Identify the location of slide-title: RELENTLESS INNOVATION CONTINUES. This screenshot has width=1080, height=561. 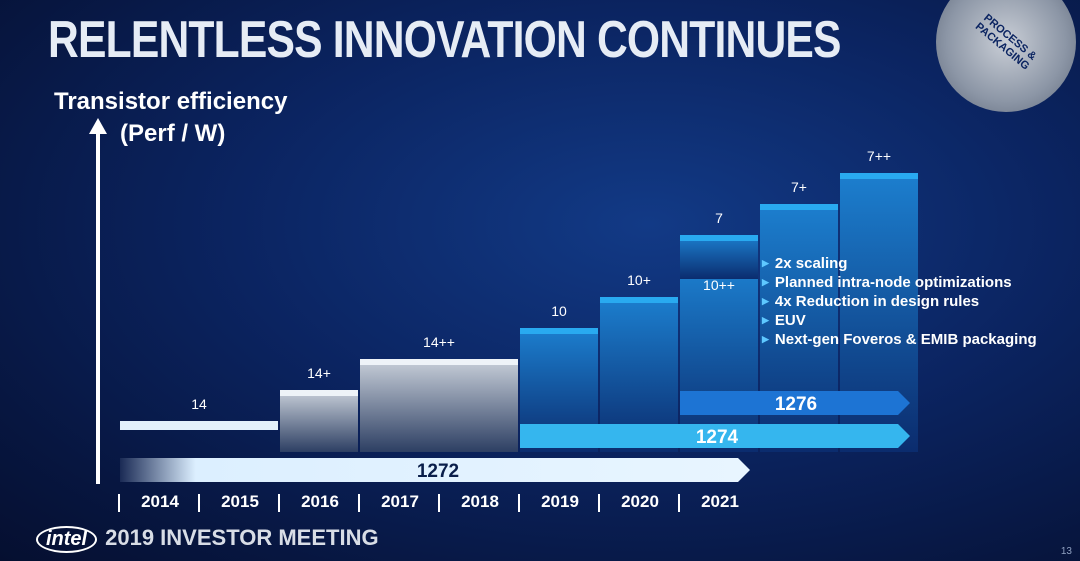
(445, 40).